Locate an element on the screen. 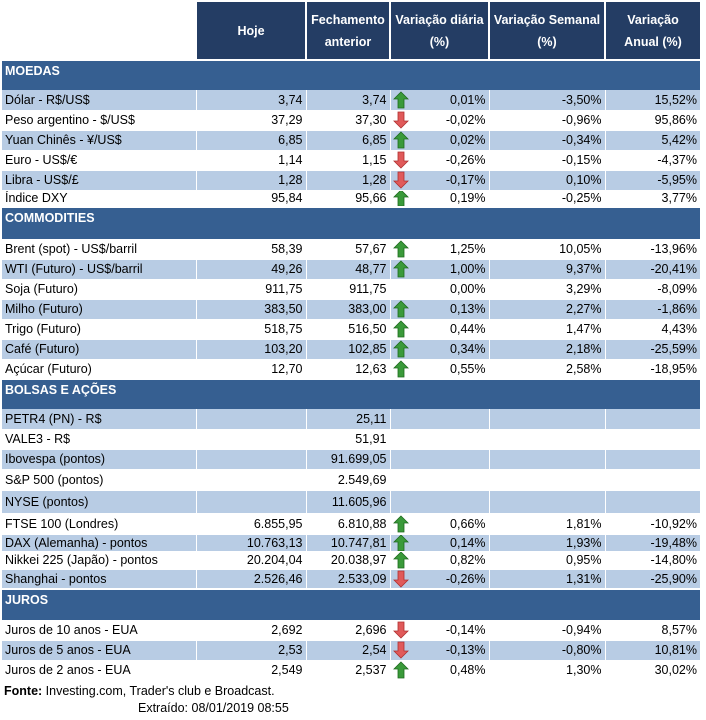 This screenshot has height=720, width=706. diaria-value: 0,48% is located at coordinates (468, 670).